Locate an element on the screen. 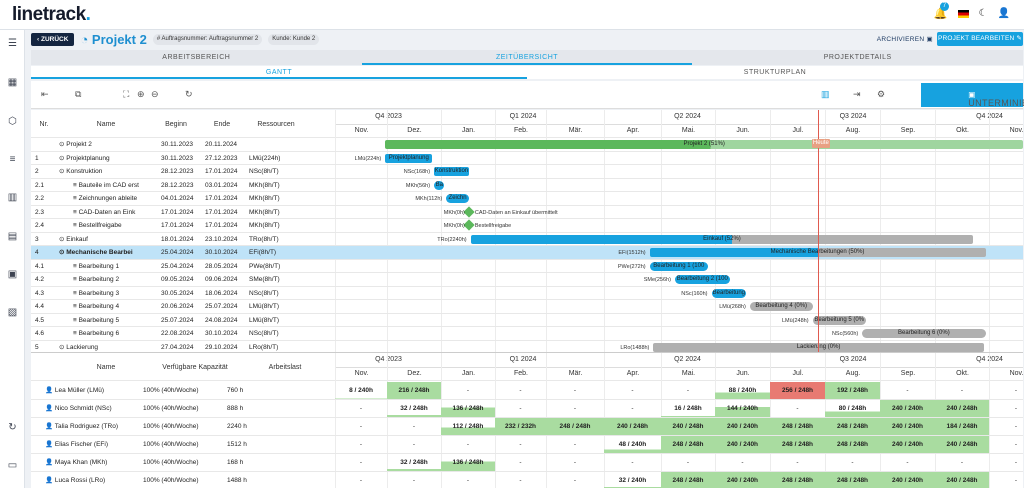 This screenshot has height=488, width=1024. chart-view-icon: ▥ is located at coordinates (825, 94).